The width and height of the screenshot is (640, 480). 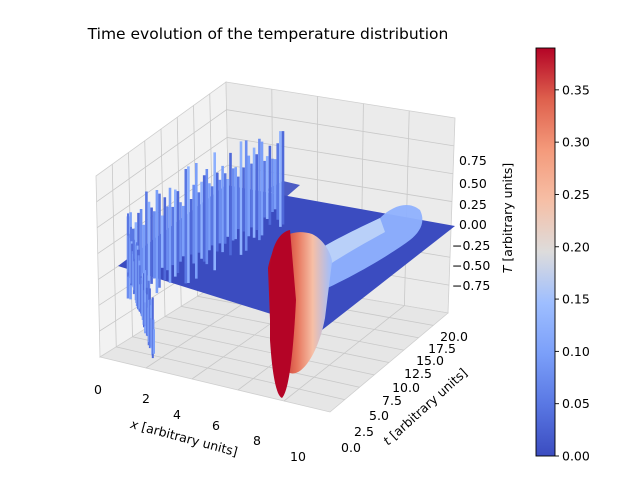 What do you see at coordinates (257, 440) in the screenshot?
I see `x-tick-label: 8` at bounding box center [257, 440].